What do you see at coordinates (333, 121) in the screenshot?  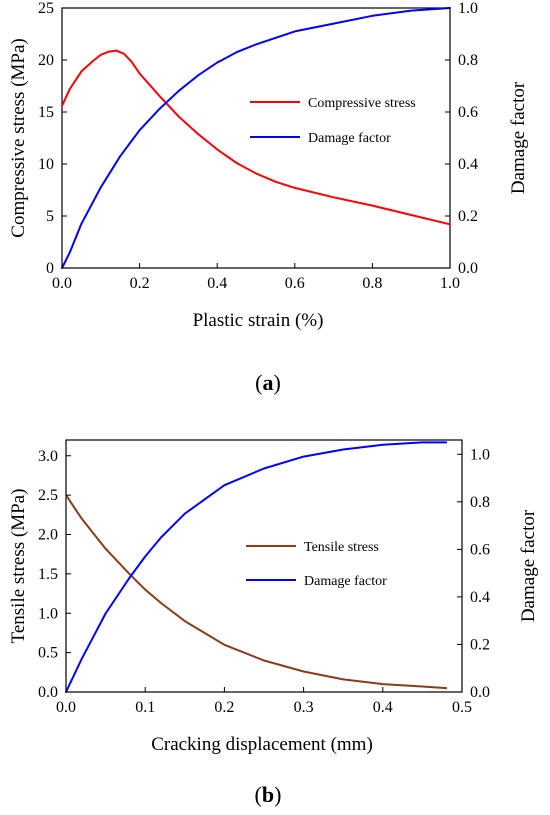 I see `legend-a: Compressive stress Damage factor` at bounding box center [333, 121].